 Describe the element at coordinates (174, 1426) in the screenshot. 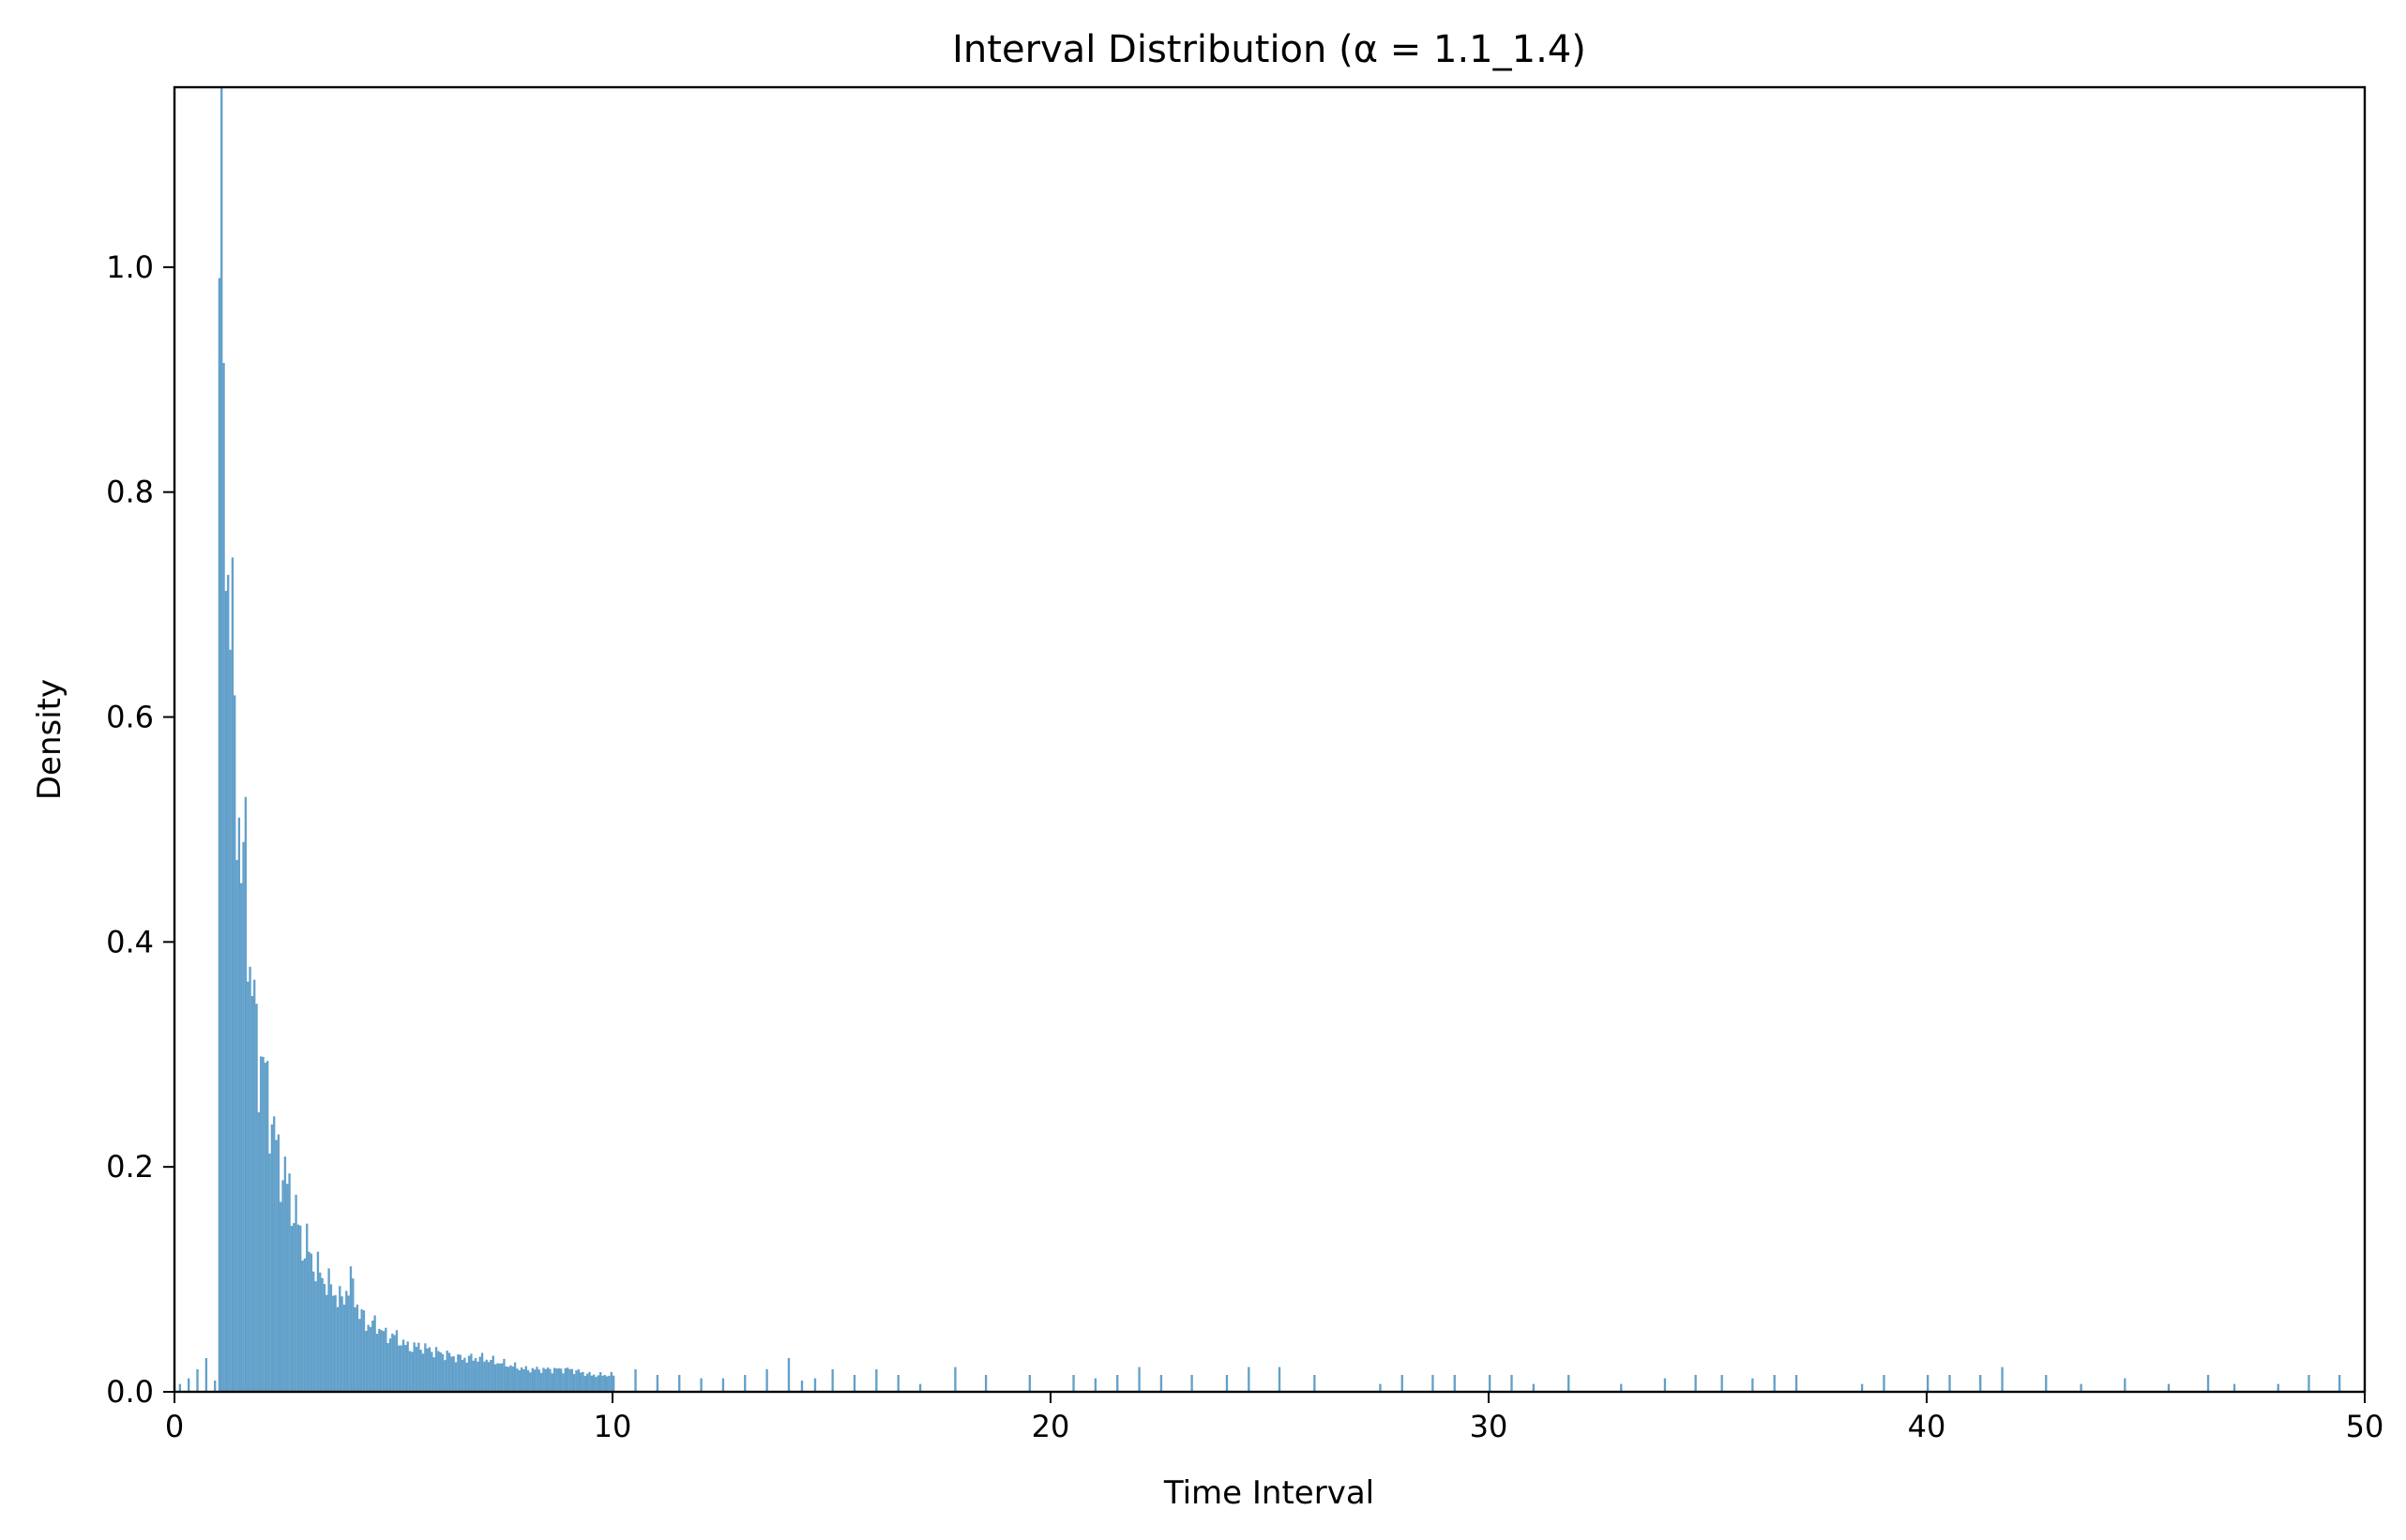

I see `x-tick-label: 0` at that location.